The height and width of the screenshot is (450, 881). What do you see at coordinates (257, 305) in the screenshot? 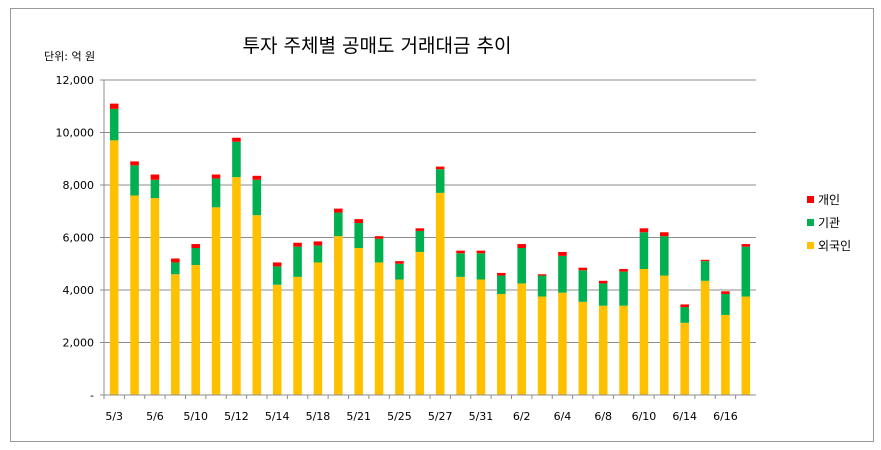
I see `bar-segment-외국인-5/13` at bounding box center [257, 305].